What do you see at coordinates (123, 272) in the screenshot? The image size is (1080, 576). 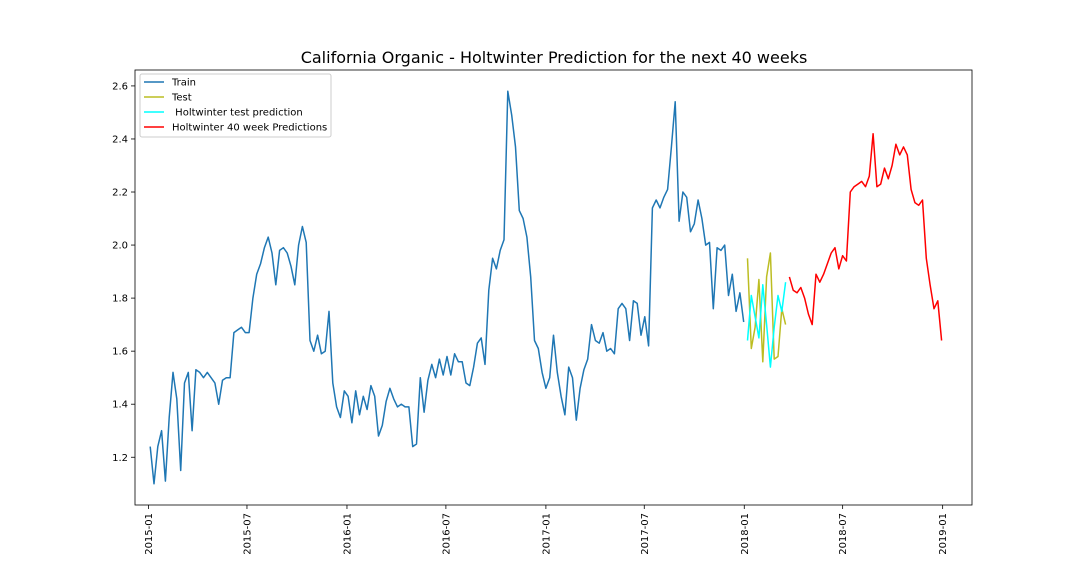 I see `y-axis: 1.2 1.4 1.6 1.8 2.0 2.2 2.4 2.6` at bounding box center [123, 272].